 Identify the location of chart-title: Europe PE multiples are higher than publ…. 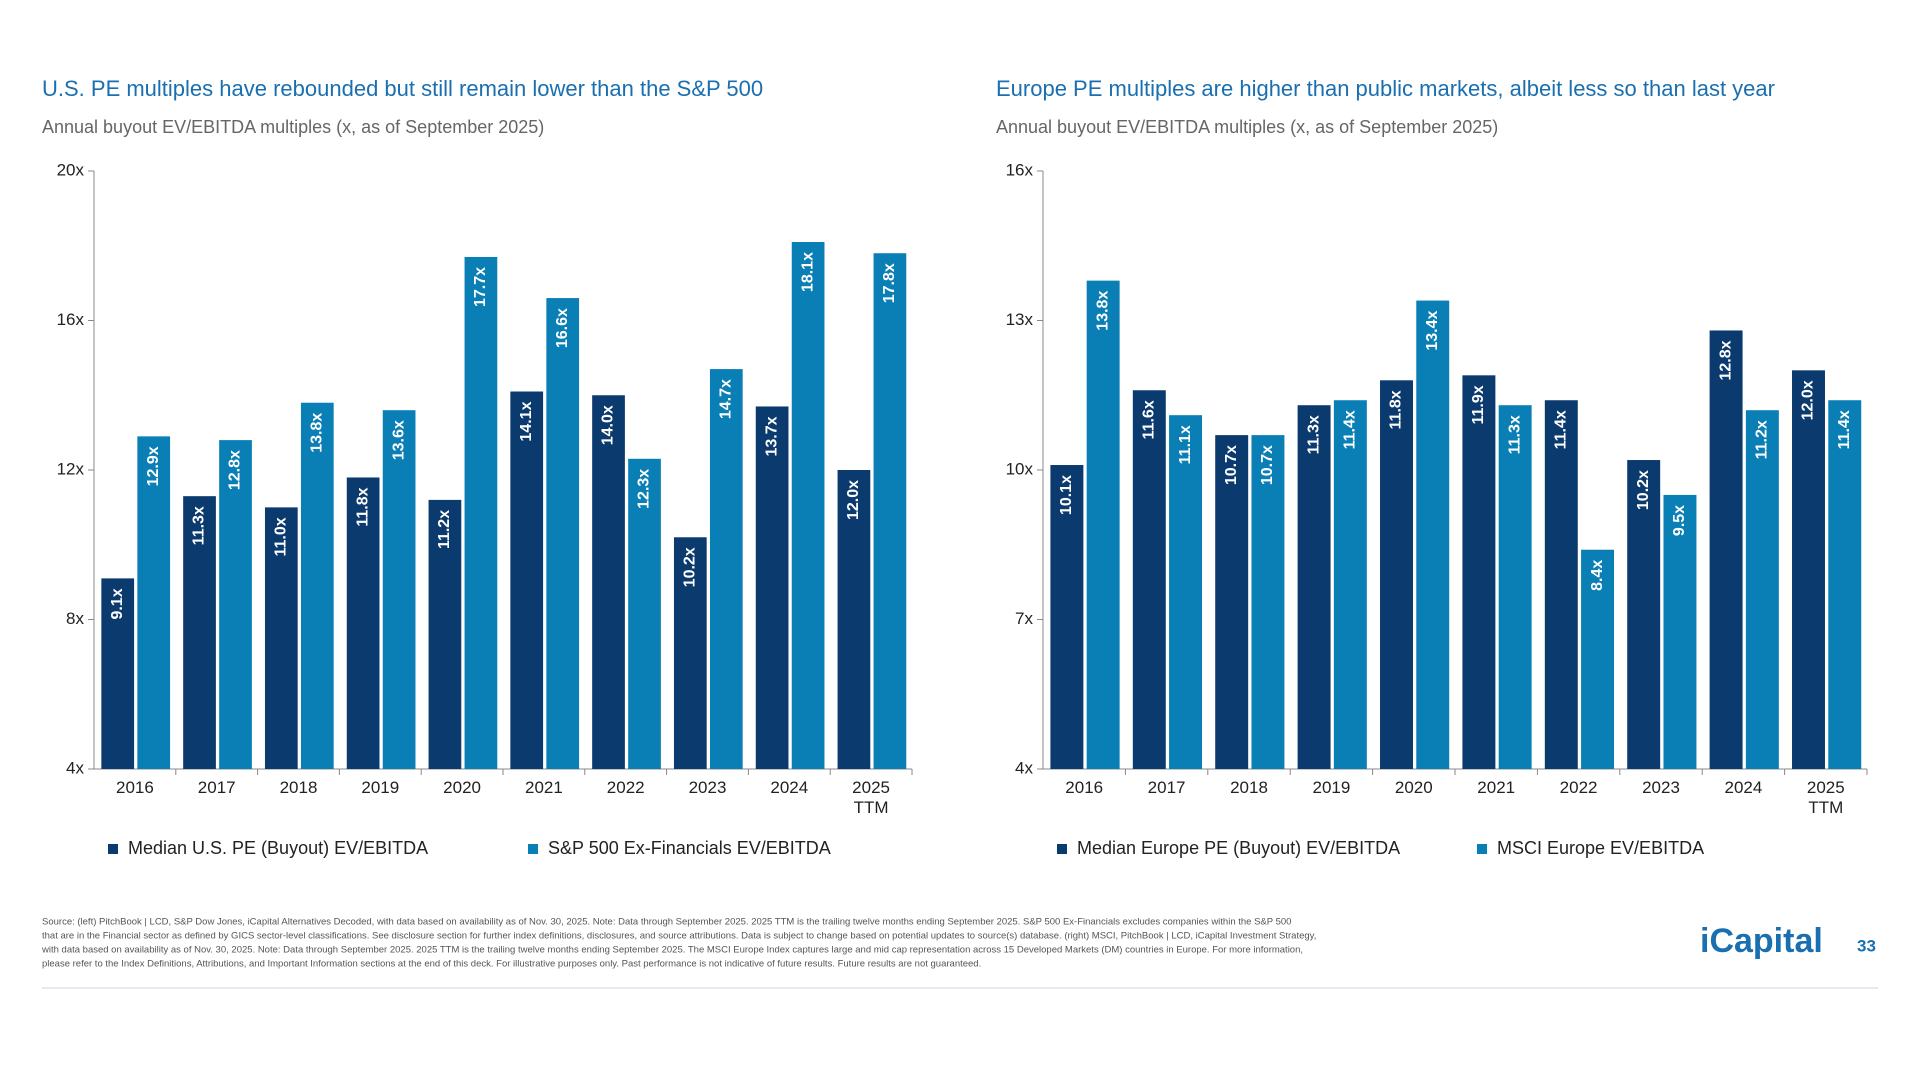
(1385, 88).